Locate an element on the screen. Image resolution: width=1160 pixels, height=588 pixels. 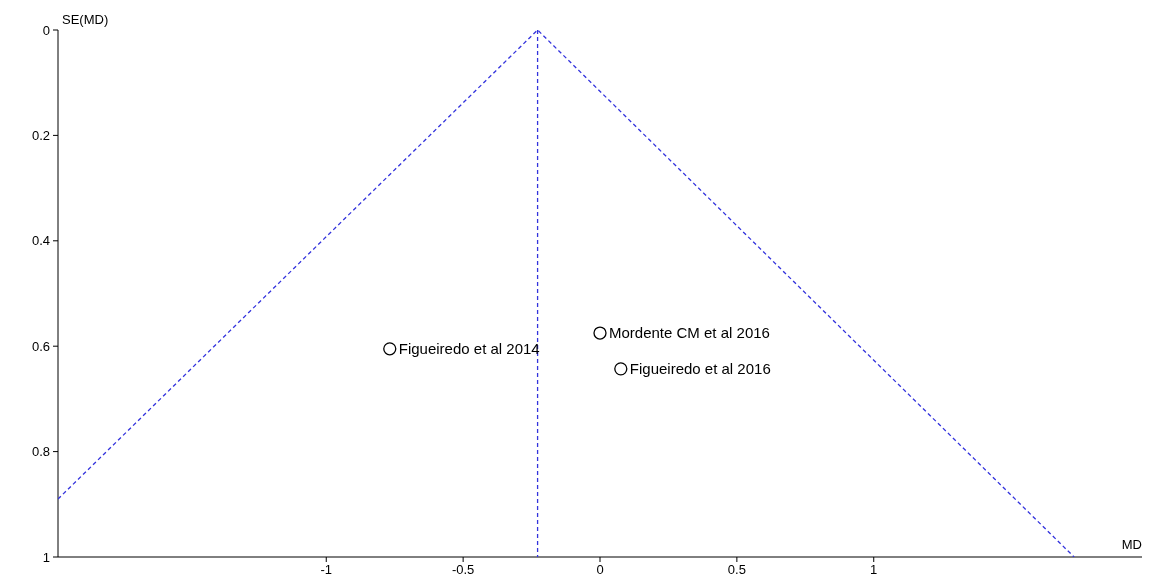
y-axis-title: SE(MD) is located at coordinates (85, 19).